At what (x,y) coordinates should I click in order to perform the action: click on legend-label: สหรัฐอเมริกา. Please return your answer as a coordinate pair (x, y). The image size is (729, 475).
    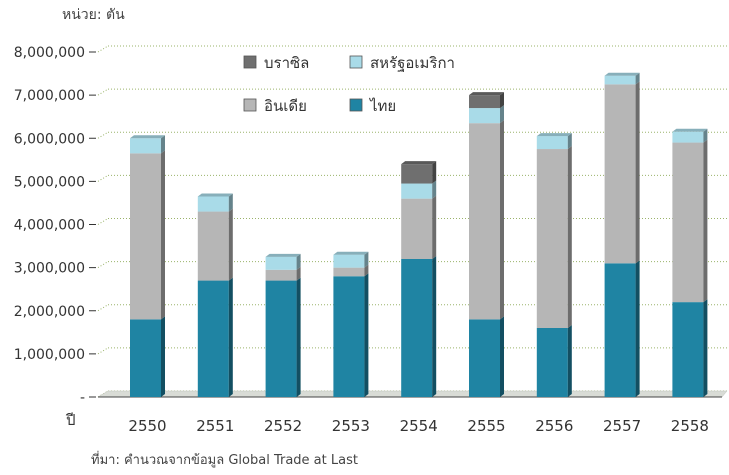
    Looking at the image, I should click on (412, 63).